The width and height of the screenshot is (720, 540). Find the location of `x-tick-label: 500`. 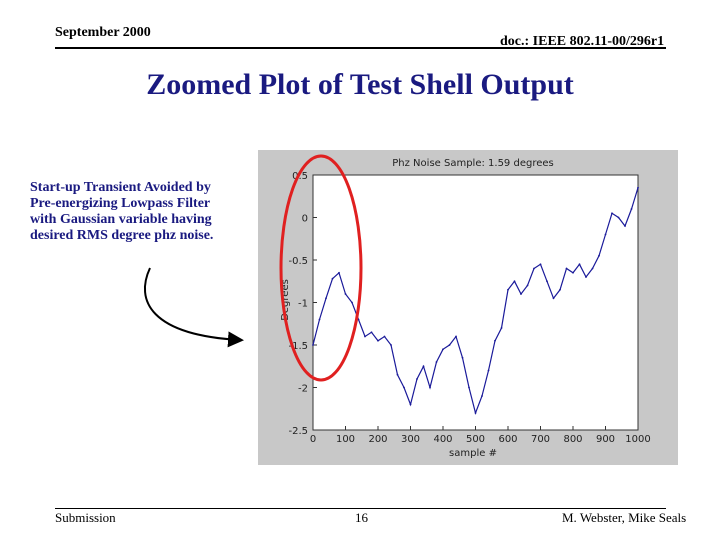

x-tick-label: 500 is located at coordinates (475, 439).